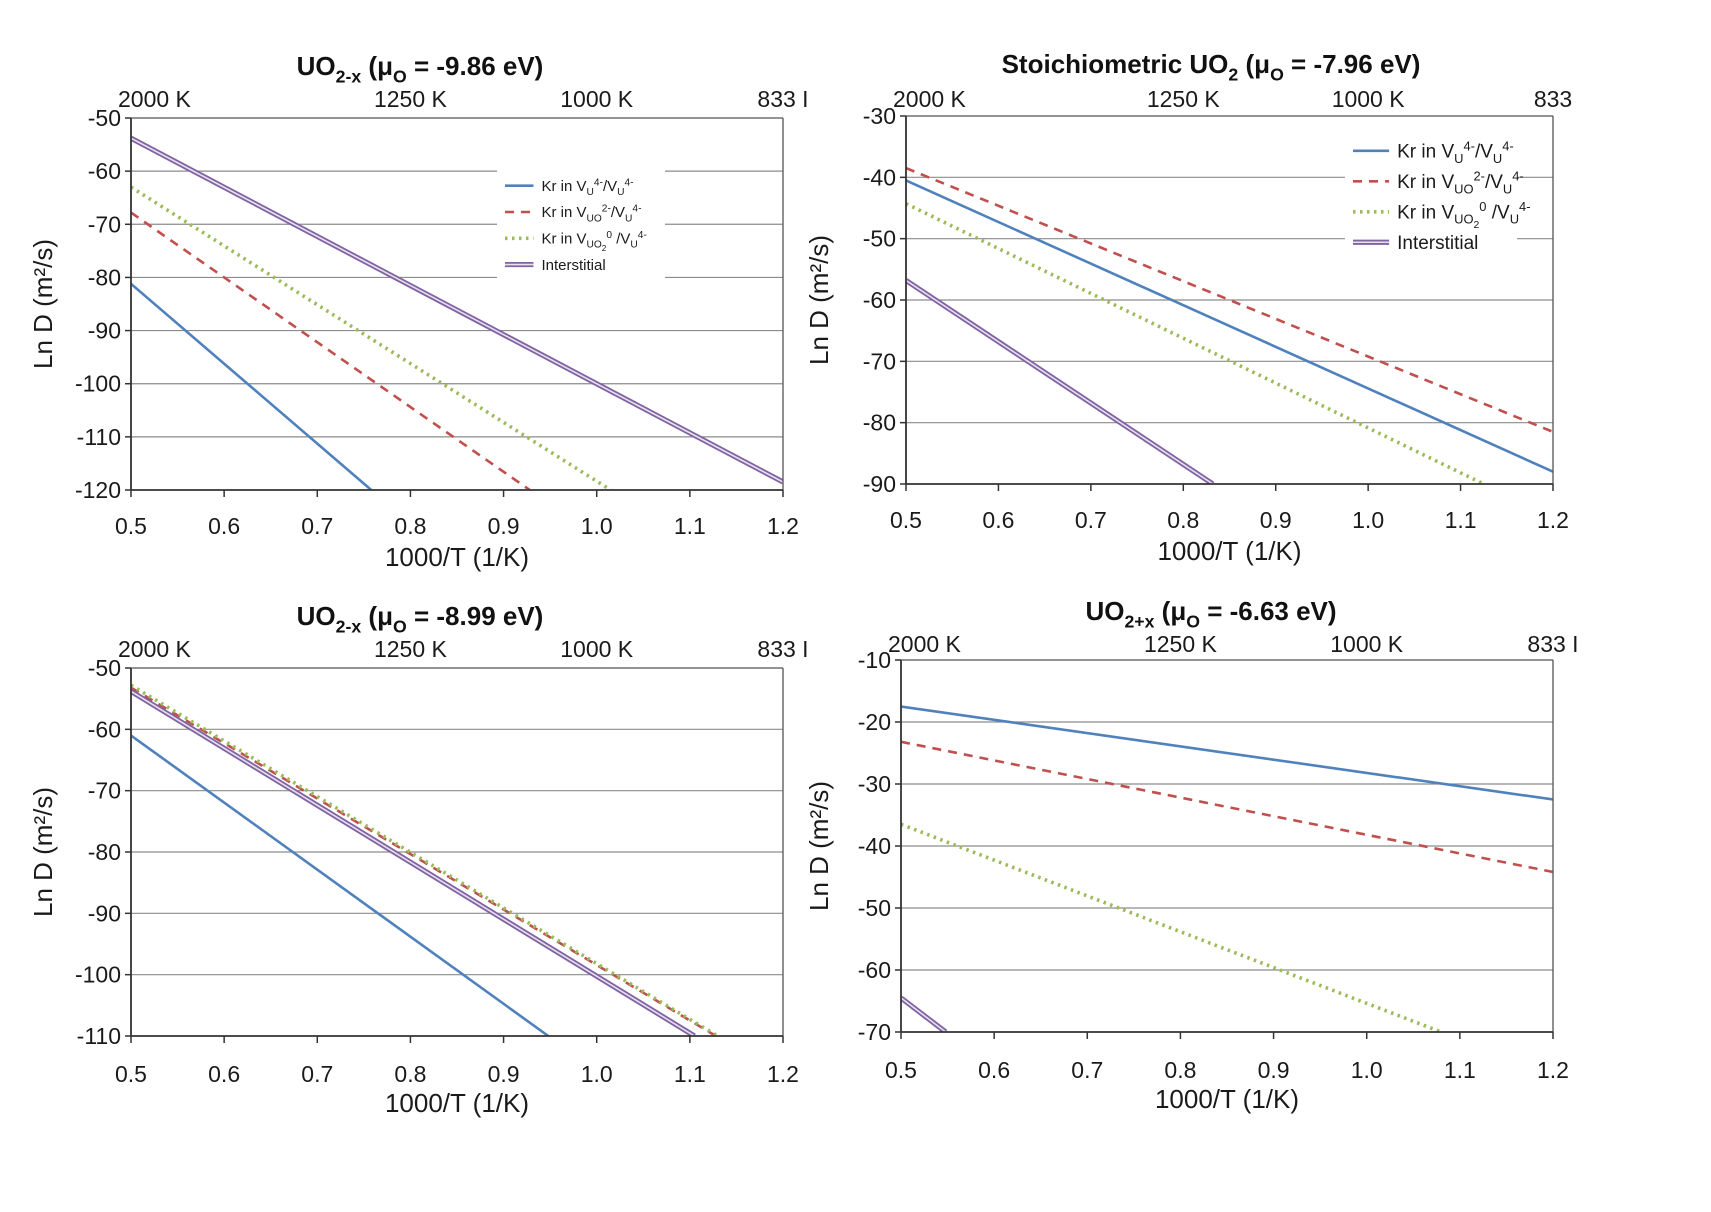 The width and height of the screenshot is (1711, 1212). What do you see at coordinates (874, 660) in the screenshot?
I see `y-tick-label: -10` at bounding box center [874, 660].